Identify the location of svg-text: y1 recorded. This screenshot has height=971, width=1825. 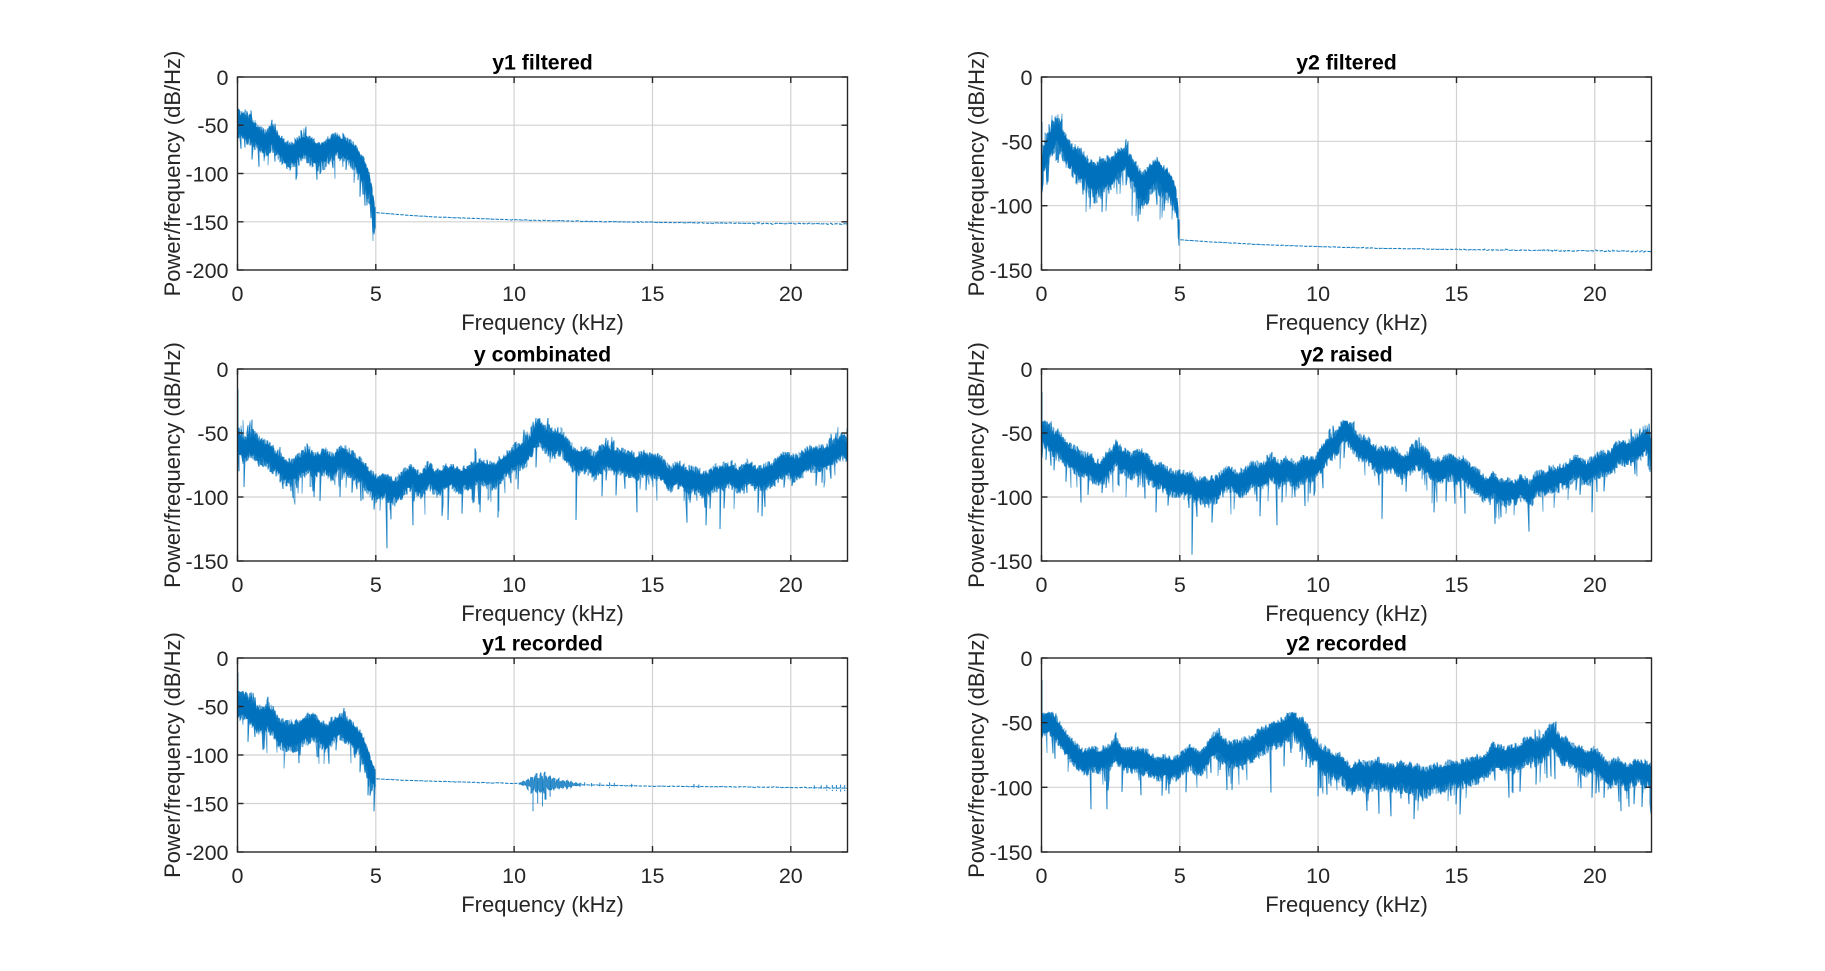
(542, 644).